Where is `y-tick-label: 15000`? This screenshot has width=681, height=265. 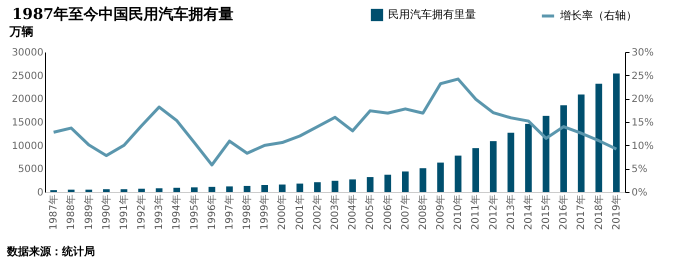 y-tick-label: 15000 is located at coordinates (28, 123).